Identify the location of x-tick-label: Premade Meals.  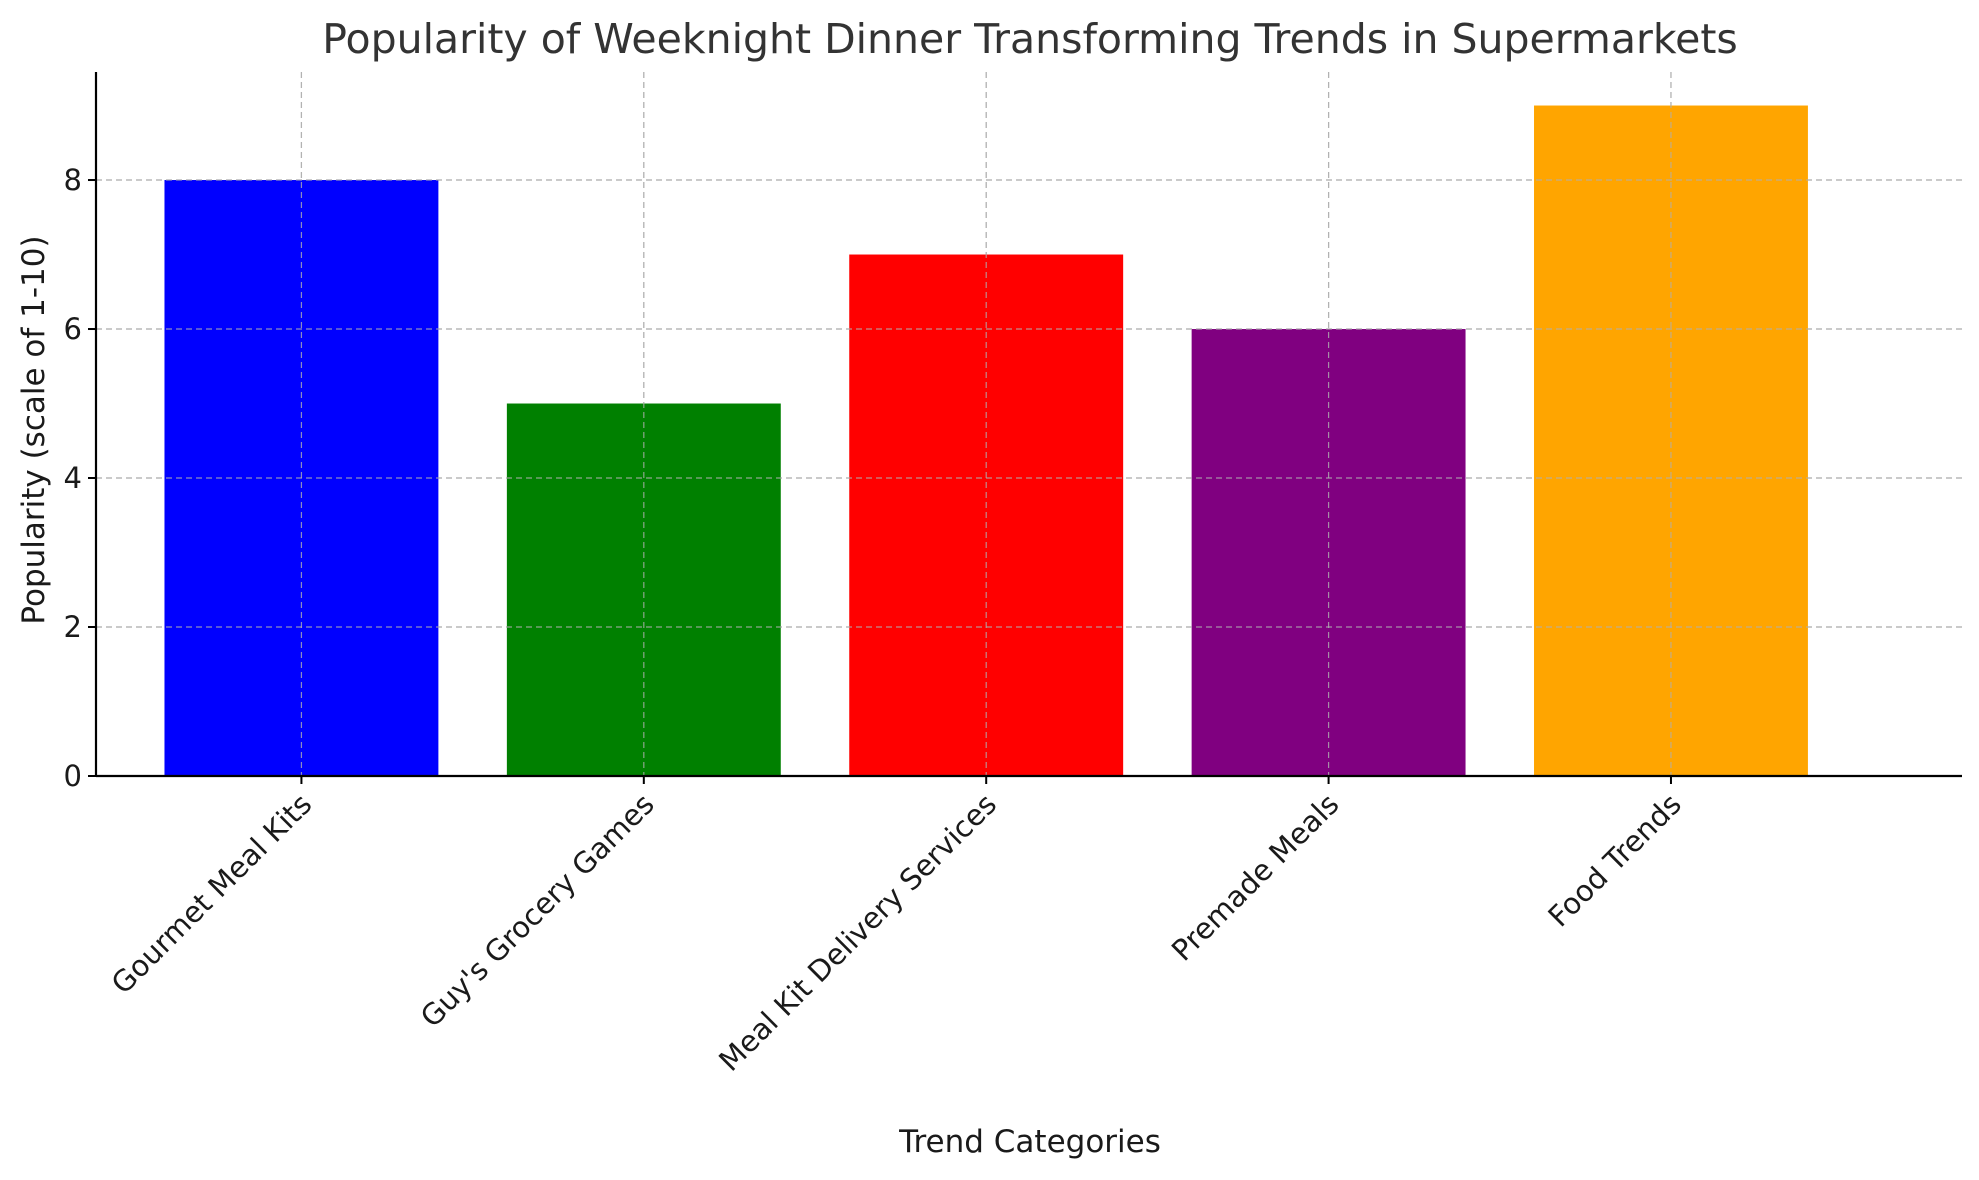
(1255, 877).